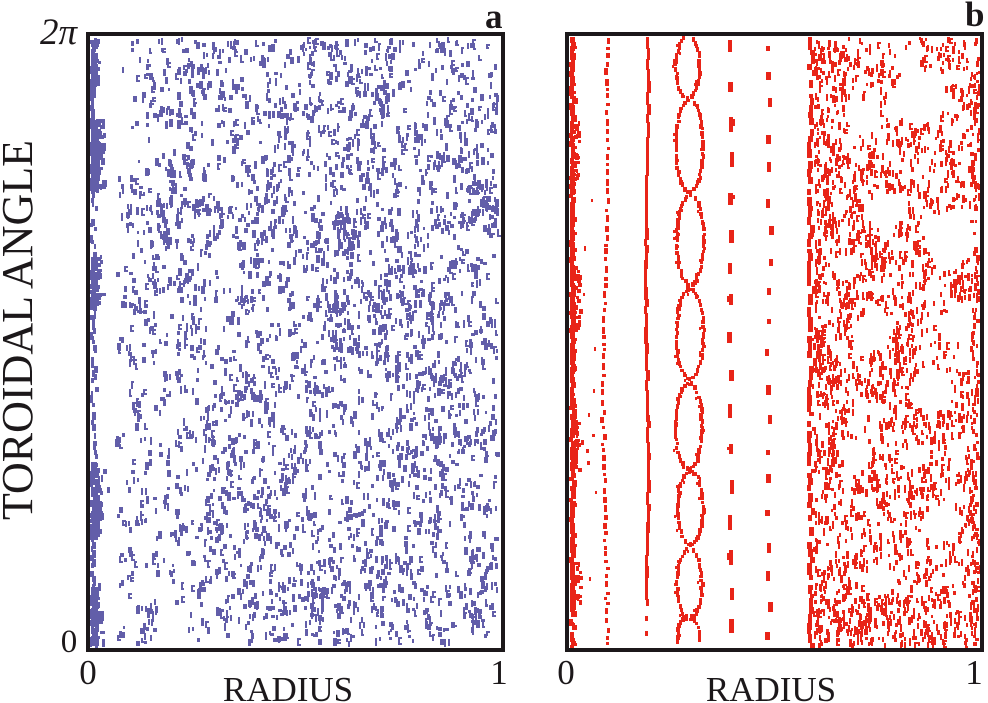  I want to click on svg-text: b, so click(974, 17).